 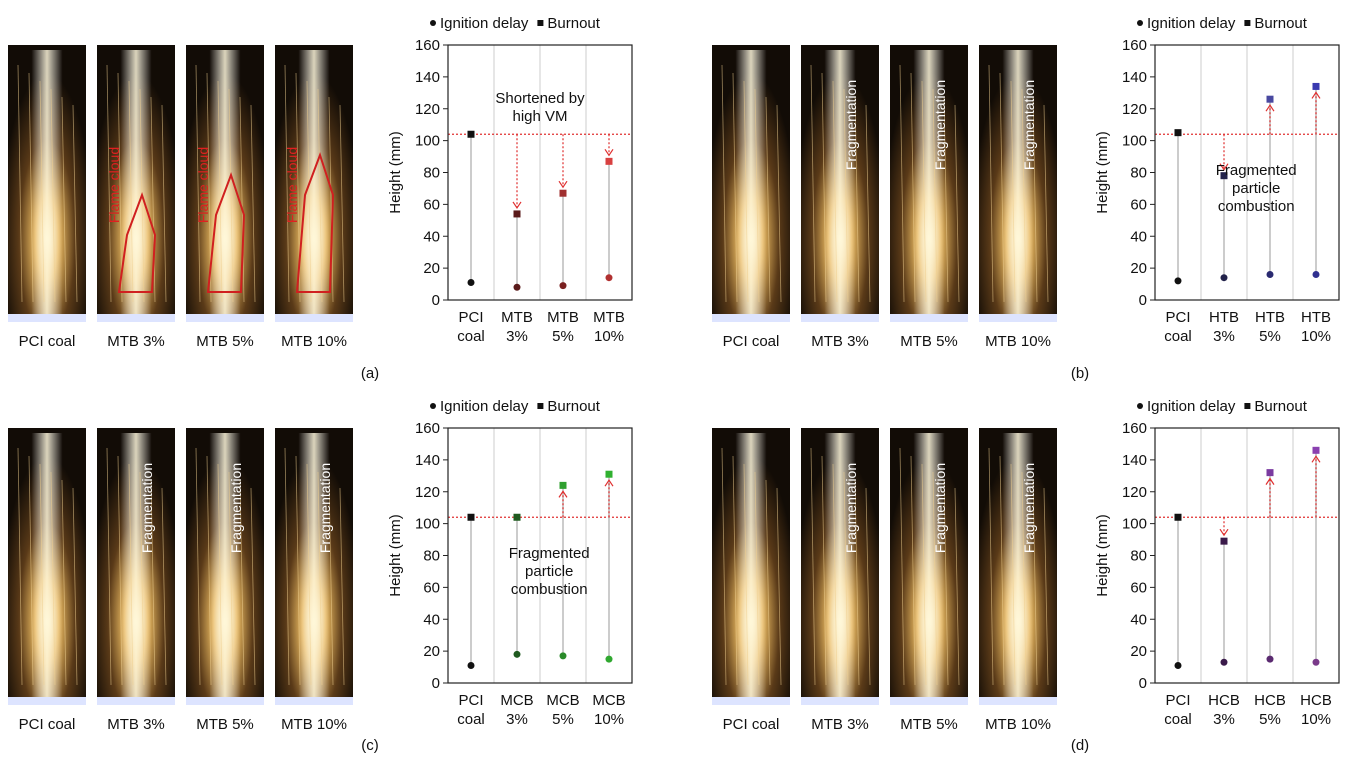 I want to click on y-tick-label: 20, so click(x=1138, y=268).